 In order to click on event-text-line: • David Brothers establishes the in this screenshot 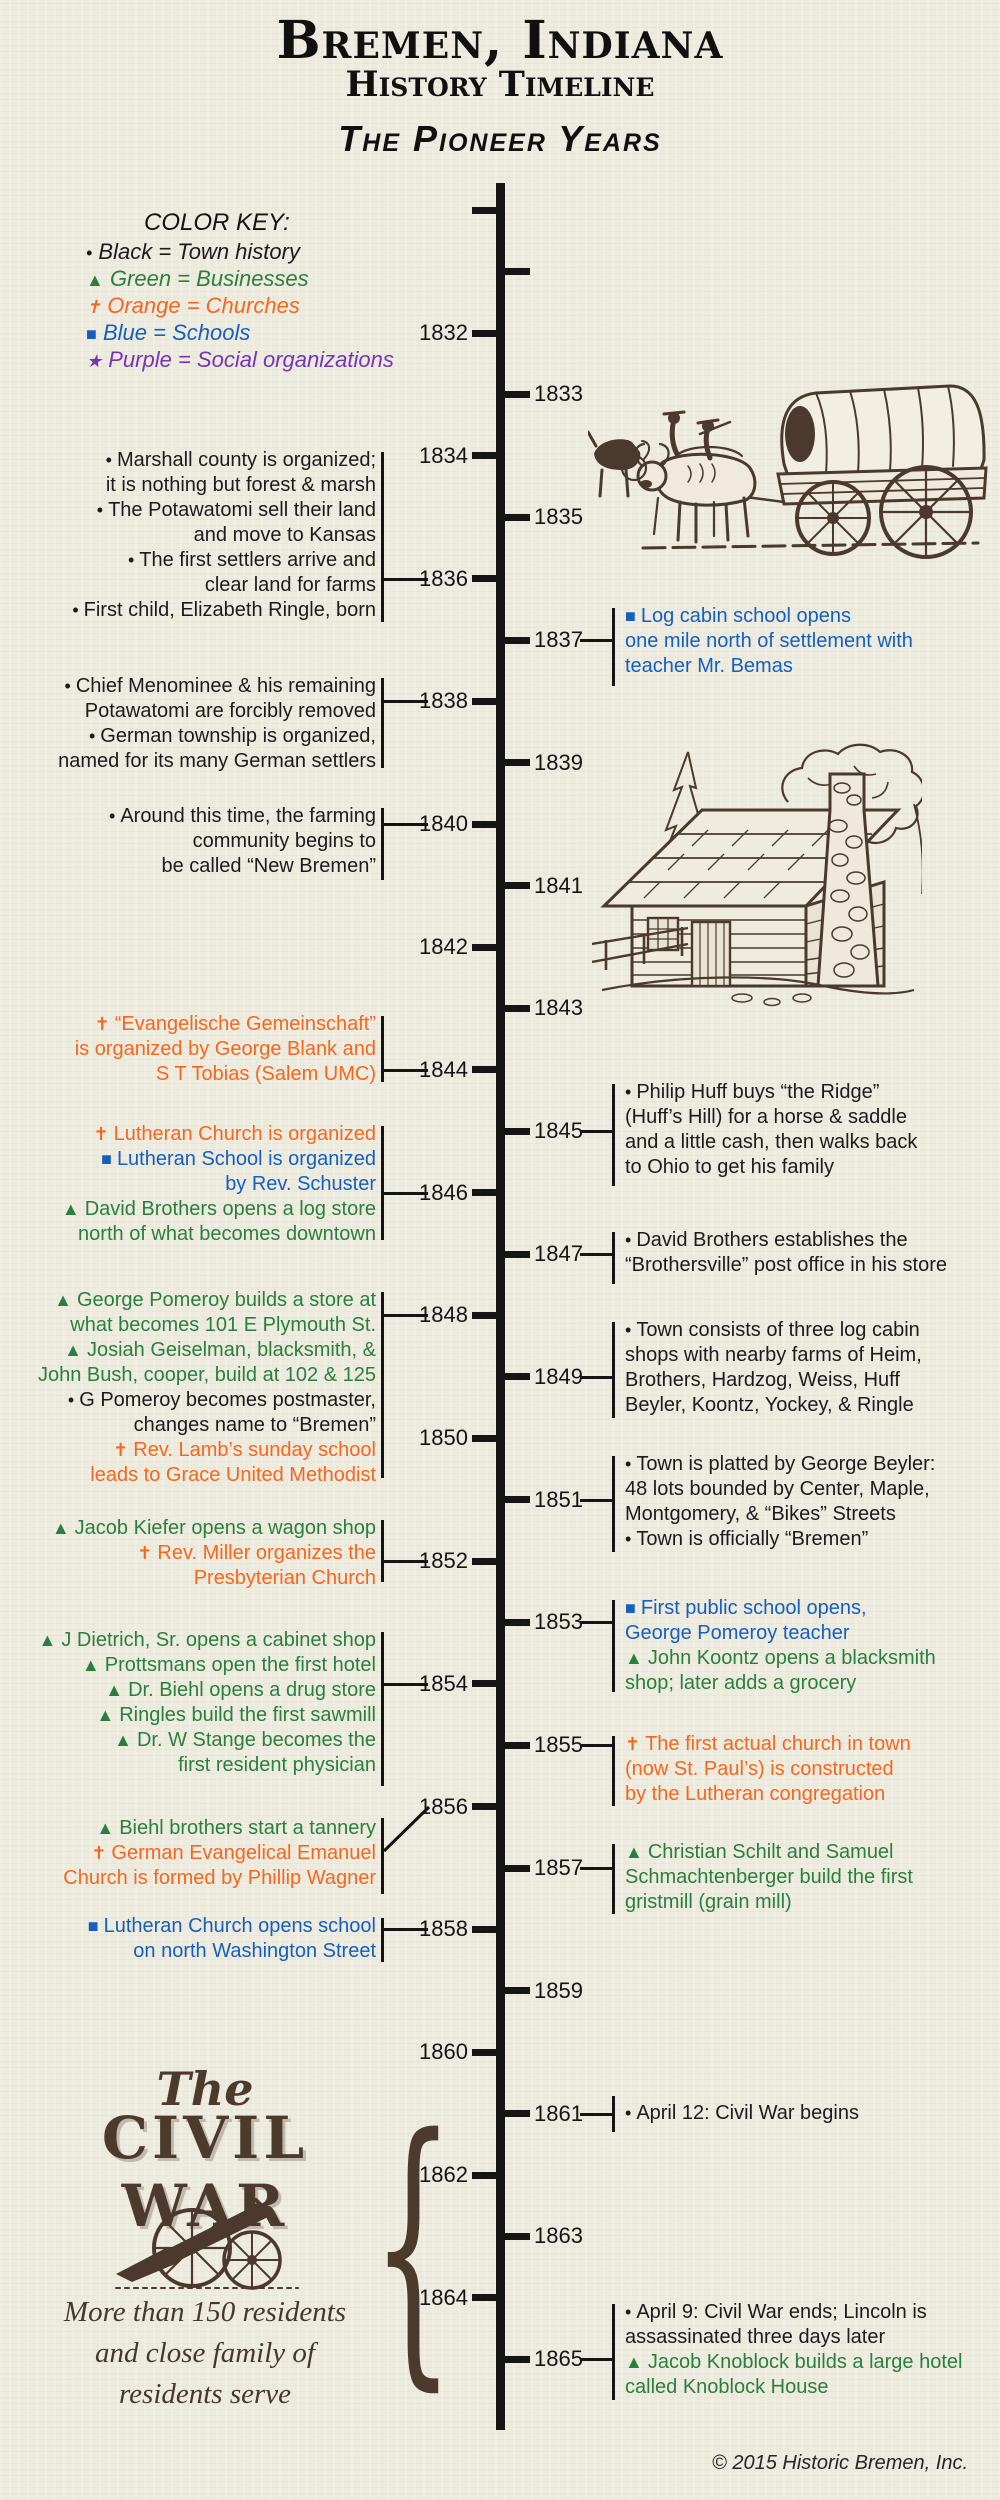, I will do `click(766, 1240)`.